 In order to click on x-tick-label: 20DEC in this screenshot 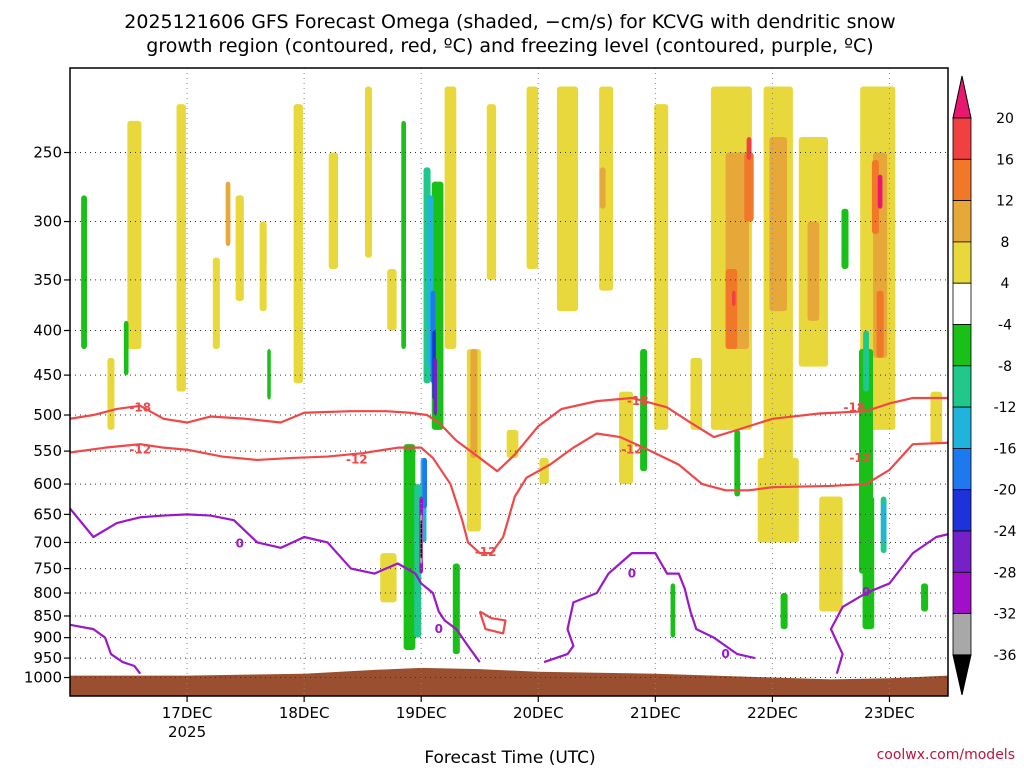, I will do `click(538, 713)`.